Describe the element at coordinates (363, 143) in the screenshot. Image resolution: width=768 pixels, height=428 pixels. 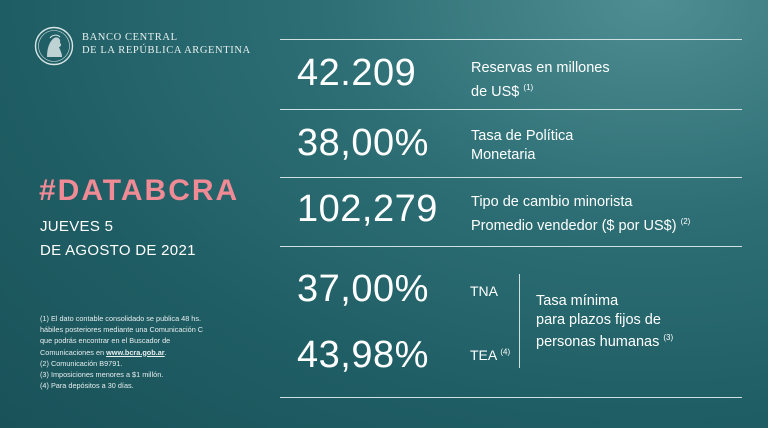
I see `tasa-value: 38,00%` at that location.